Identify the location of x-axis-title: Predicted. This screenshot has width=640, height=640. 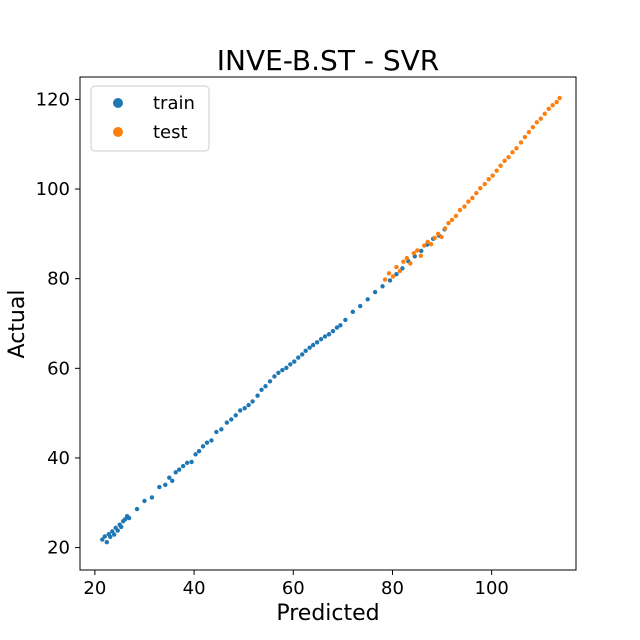
(327, 613).